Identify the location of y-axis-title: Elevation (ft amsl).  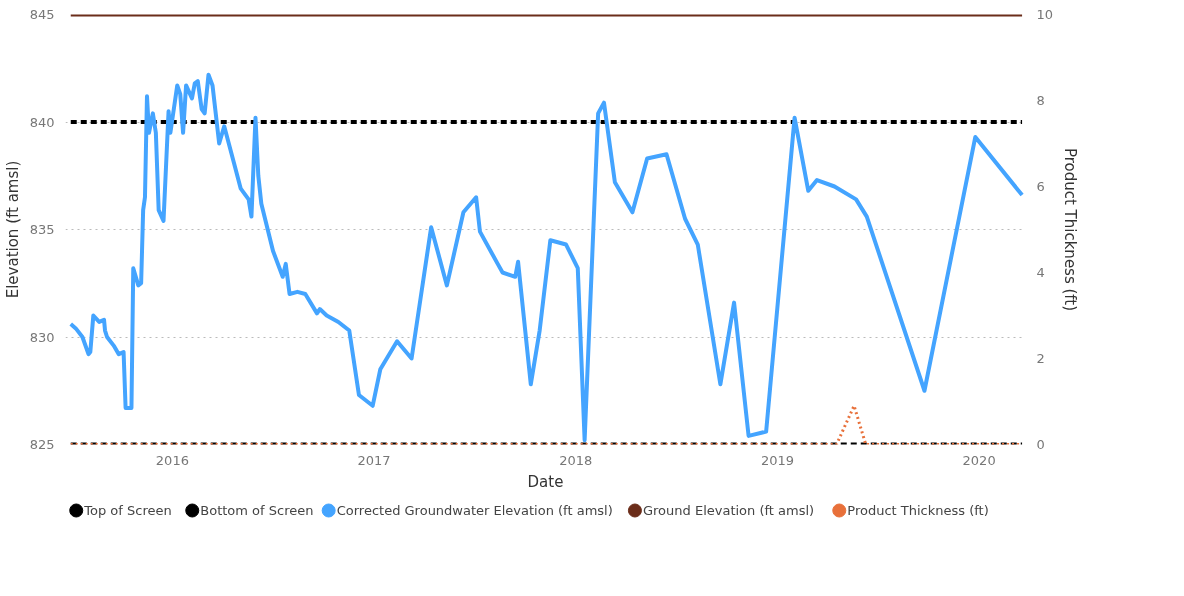
(12, 229).